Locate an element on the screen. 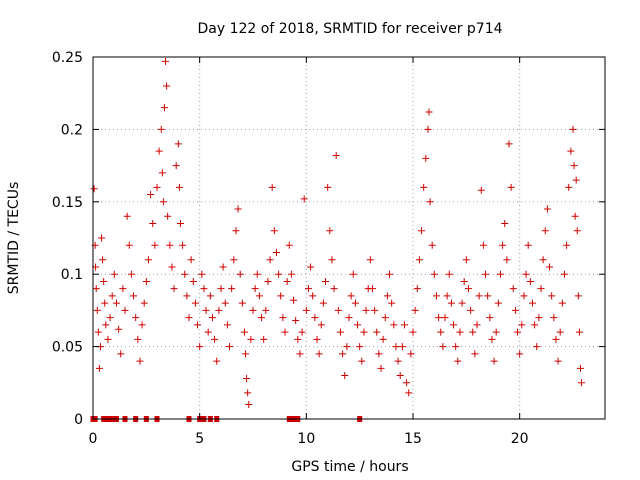 This screenshot has width=640, height=480. y-axis-title: SRMTID / TECUs is located at coordinates (14, 238).